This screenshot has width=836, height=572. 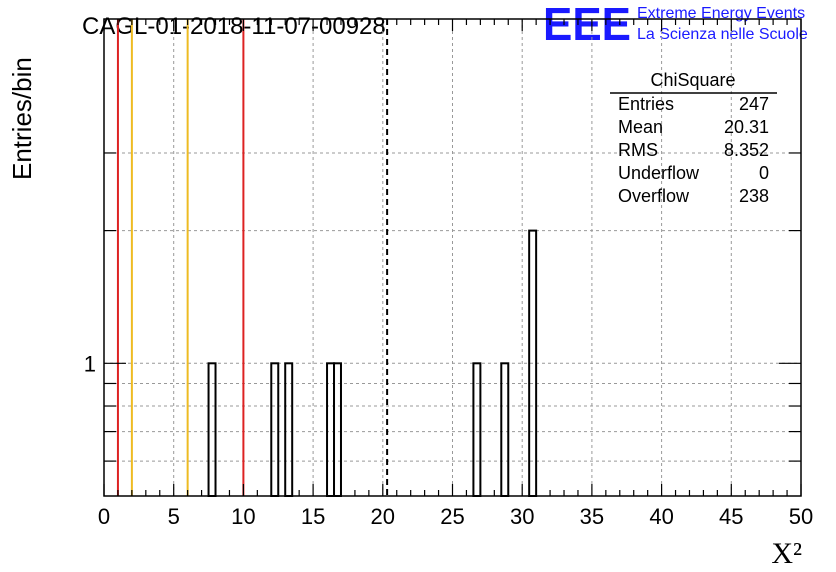 I want to click on x-tick-label: 35, so click(x=592, y=516).